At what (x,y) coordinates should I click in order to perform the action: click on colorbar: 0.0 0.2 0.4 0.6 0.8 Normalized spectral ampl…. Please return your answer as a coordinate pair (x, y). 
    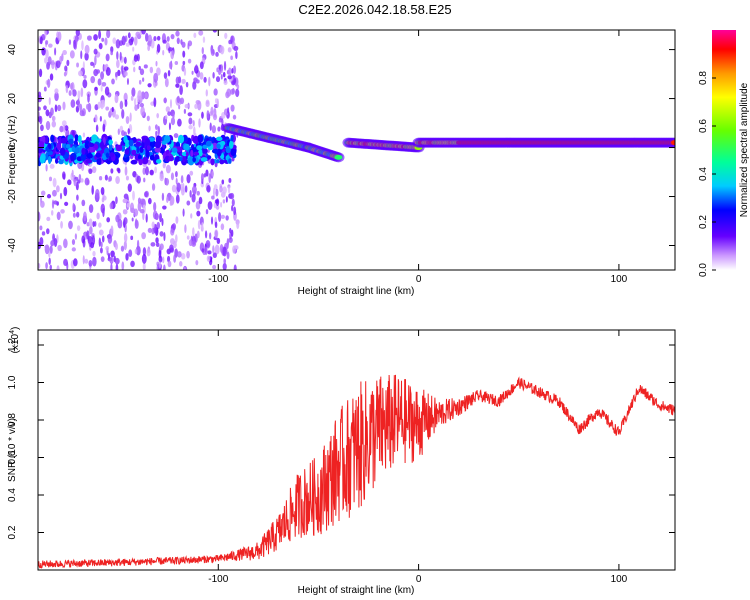
    Looking at the image, I should click on (724, 153).